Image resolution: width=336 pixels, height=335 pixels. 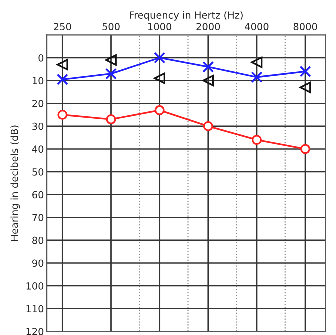 What do you see at coordinates (63, 27) in the screenshot?
I see `x-tick-label: 250` at bounding box center [63, 27].